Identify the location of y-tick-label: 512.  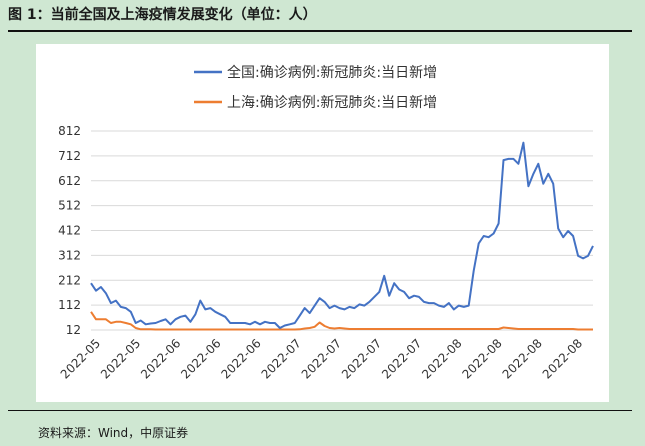
(69, 206).